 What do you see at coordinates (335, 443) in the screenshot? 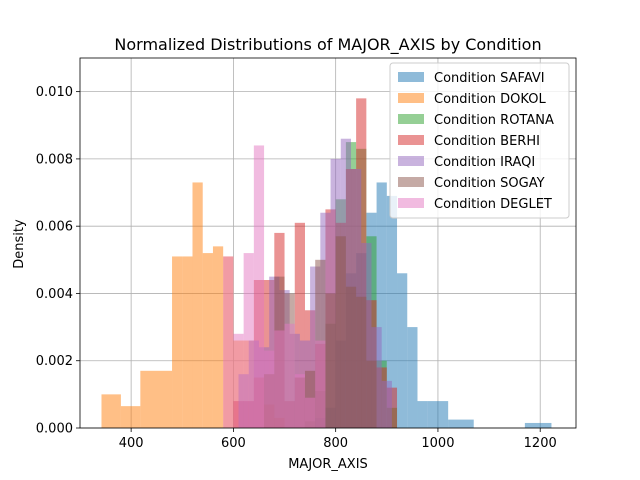
I see `x-tick-label: 800` at bounding box center [335, 443].